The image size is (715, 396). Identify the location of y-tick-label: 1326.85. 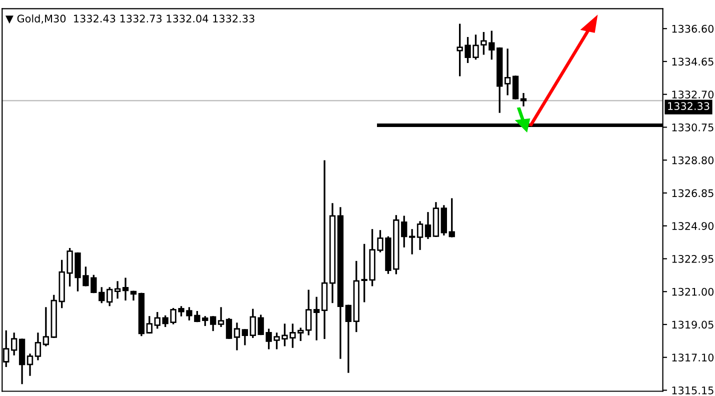
(693, 193).